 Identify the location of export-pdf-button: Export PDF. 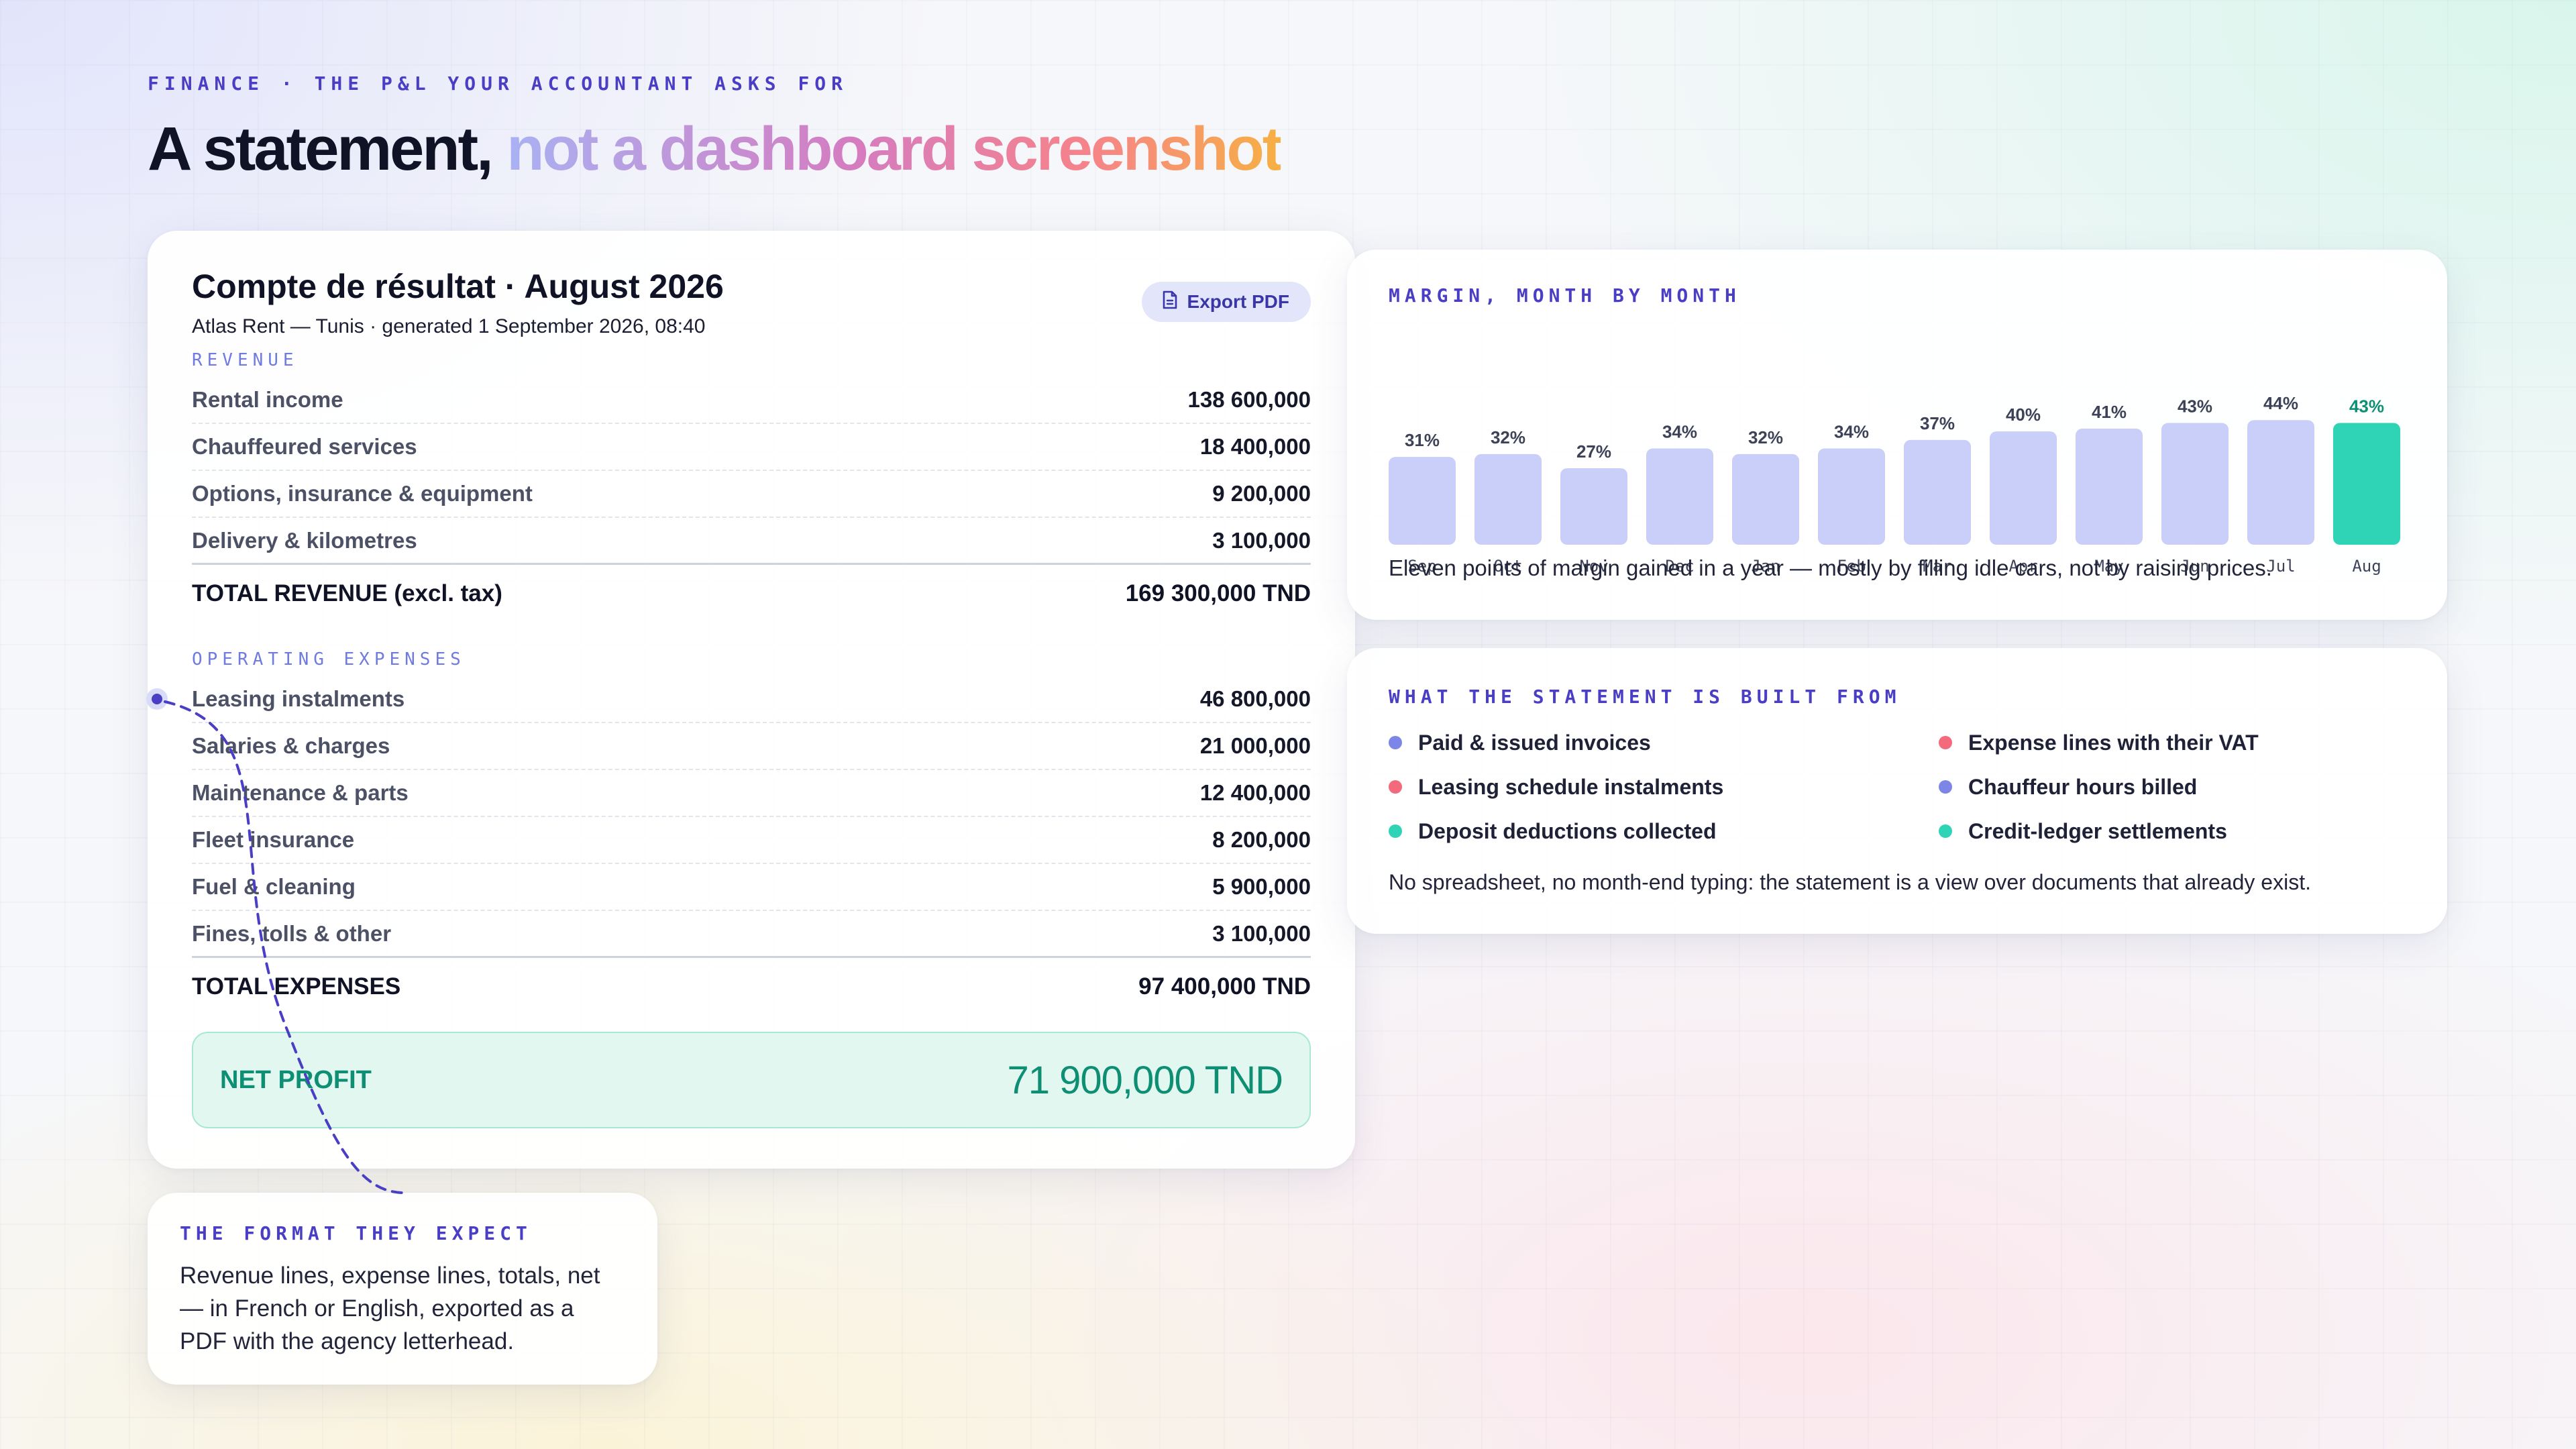
(1226, 302).